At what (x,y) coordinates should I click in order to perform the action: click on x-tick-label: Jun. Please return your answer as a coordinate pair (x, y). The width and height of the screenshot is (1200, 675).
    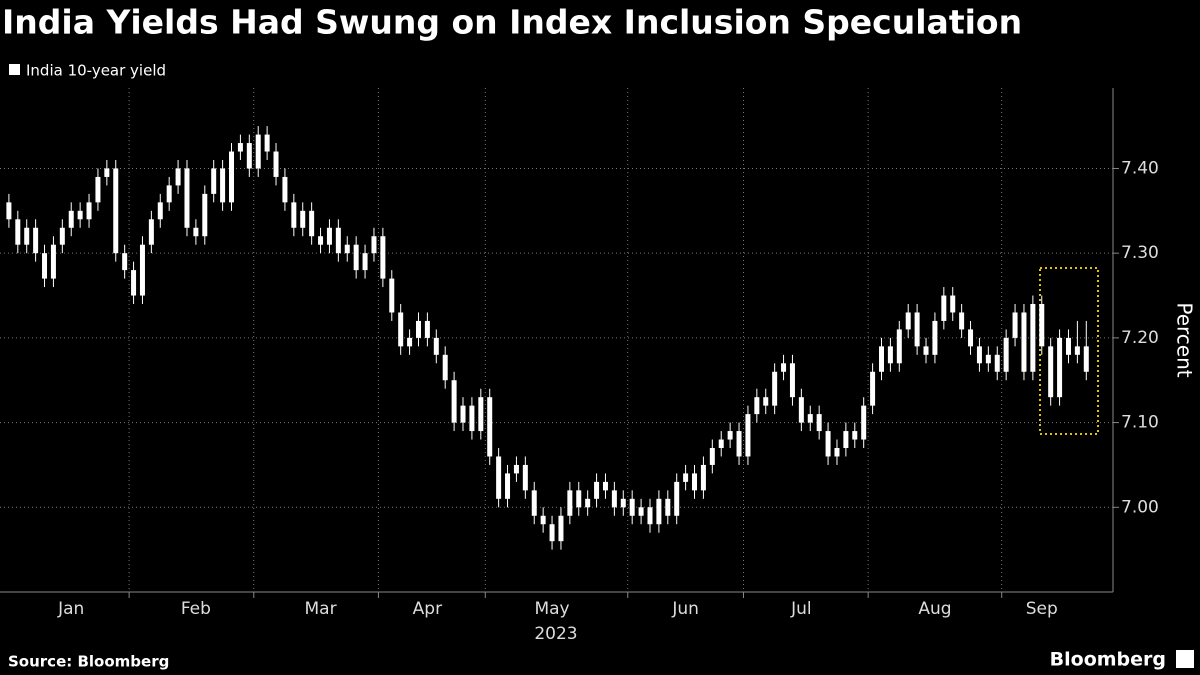
    Looking at the image, I should click on (685, 609).